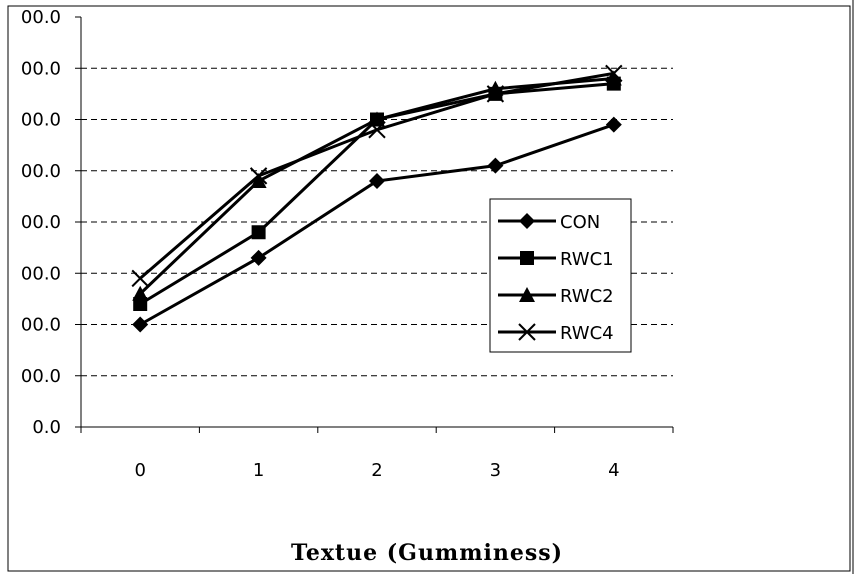  I want to click on legend-item: RWC4, so click(556, 333).